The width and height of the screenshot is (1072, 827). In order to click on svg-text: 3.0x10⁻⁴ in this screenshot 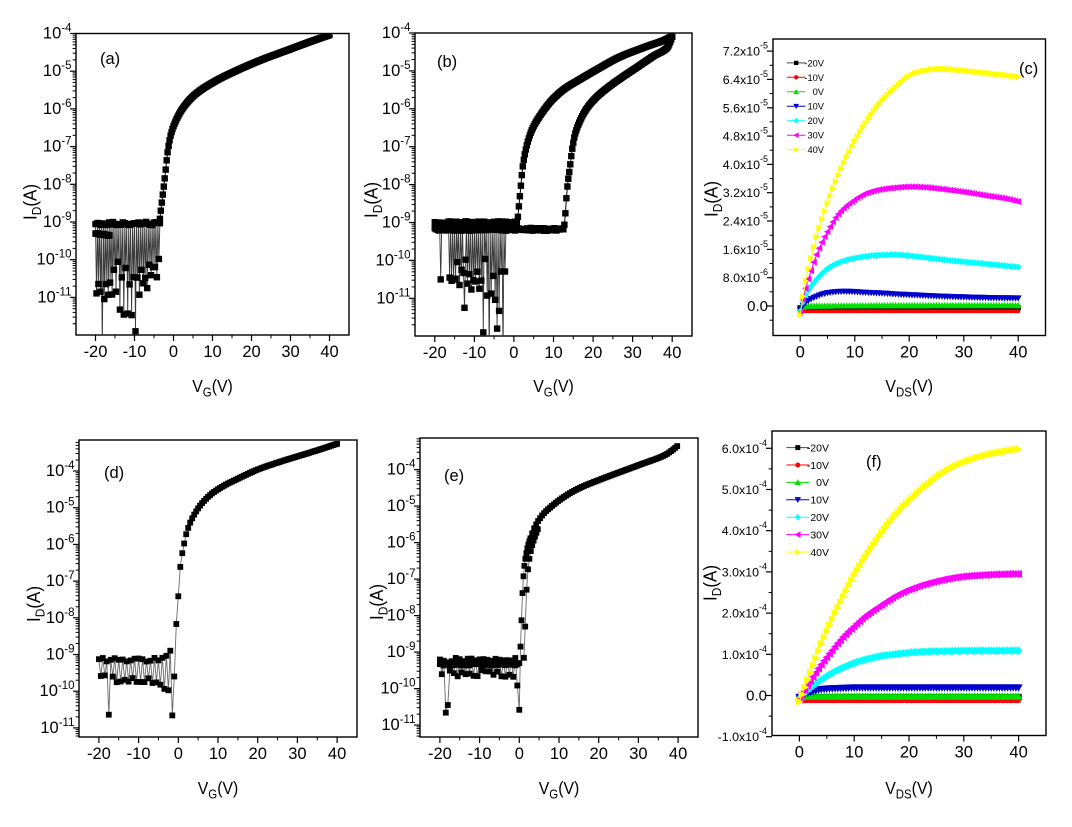, I will do `click(744, 570)`.